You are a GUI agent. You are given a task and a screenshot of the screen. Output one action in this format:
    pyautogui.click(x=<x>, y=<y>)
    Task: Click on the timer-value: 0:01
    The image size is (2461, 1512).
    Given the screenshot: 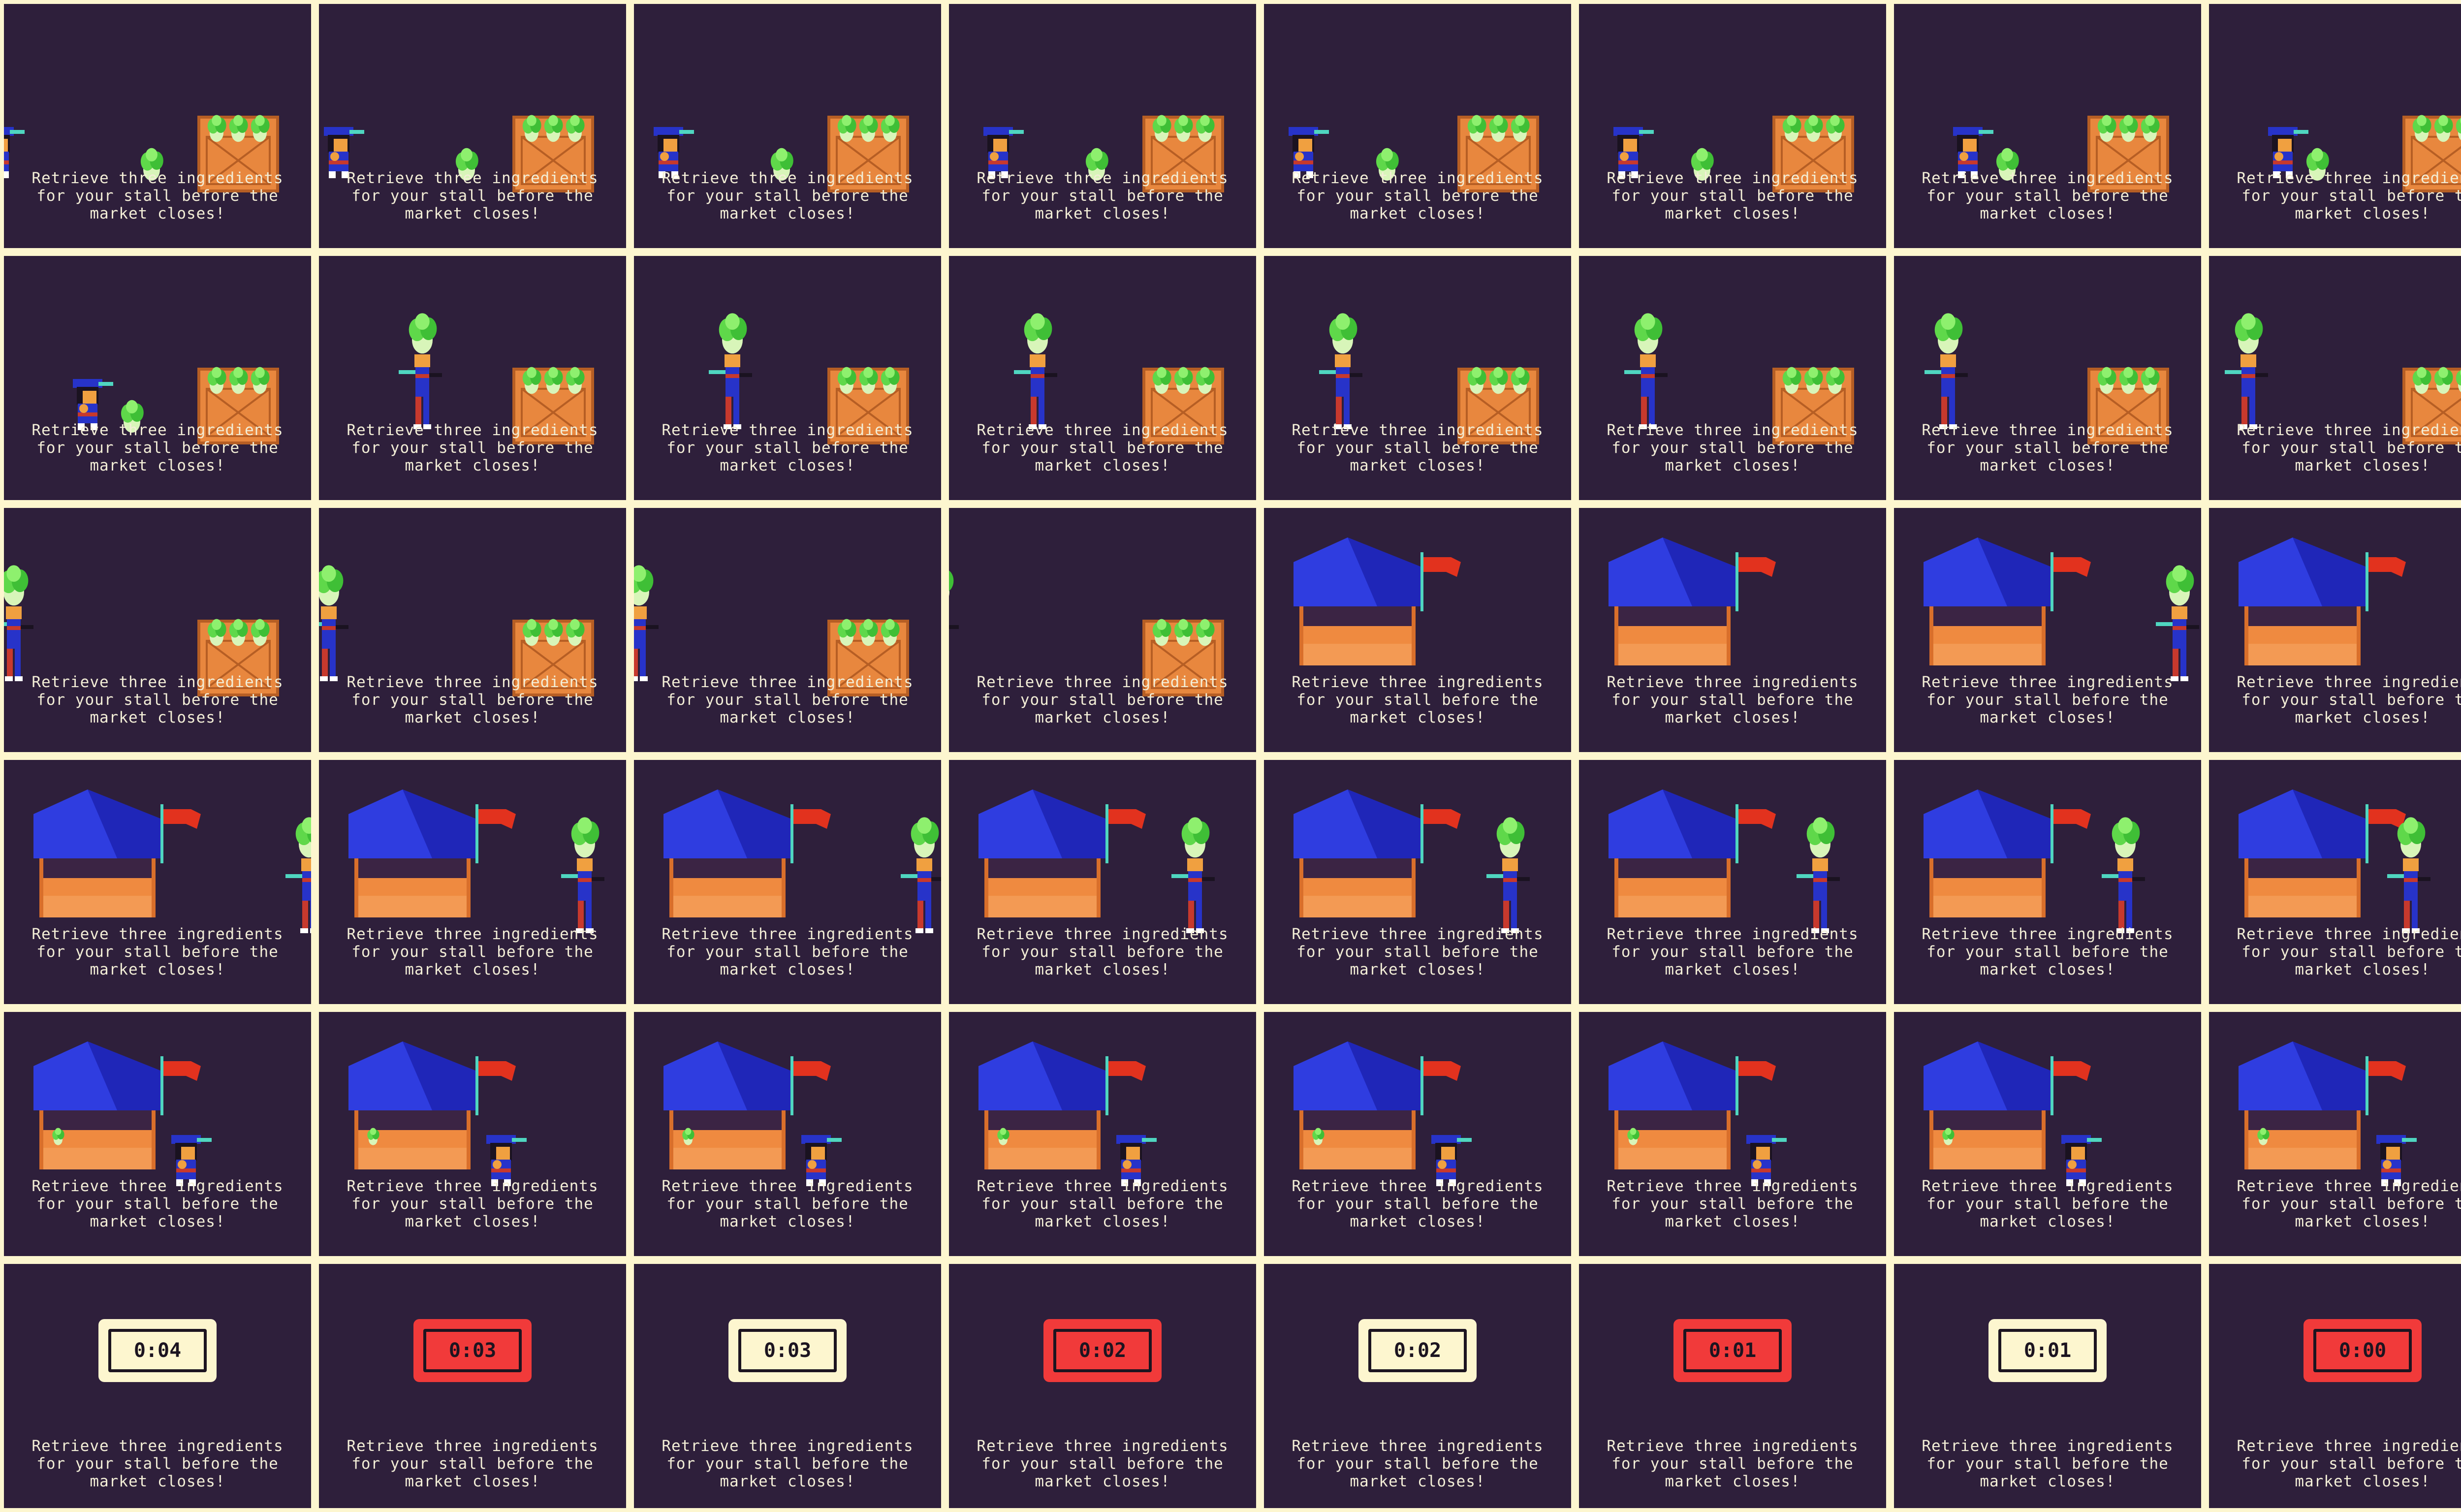 What is the action you would take?
    pyautogui.click(x=2047, y=1350)
    